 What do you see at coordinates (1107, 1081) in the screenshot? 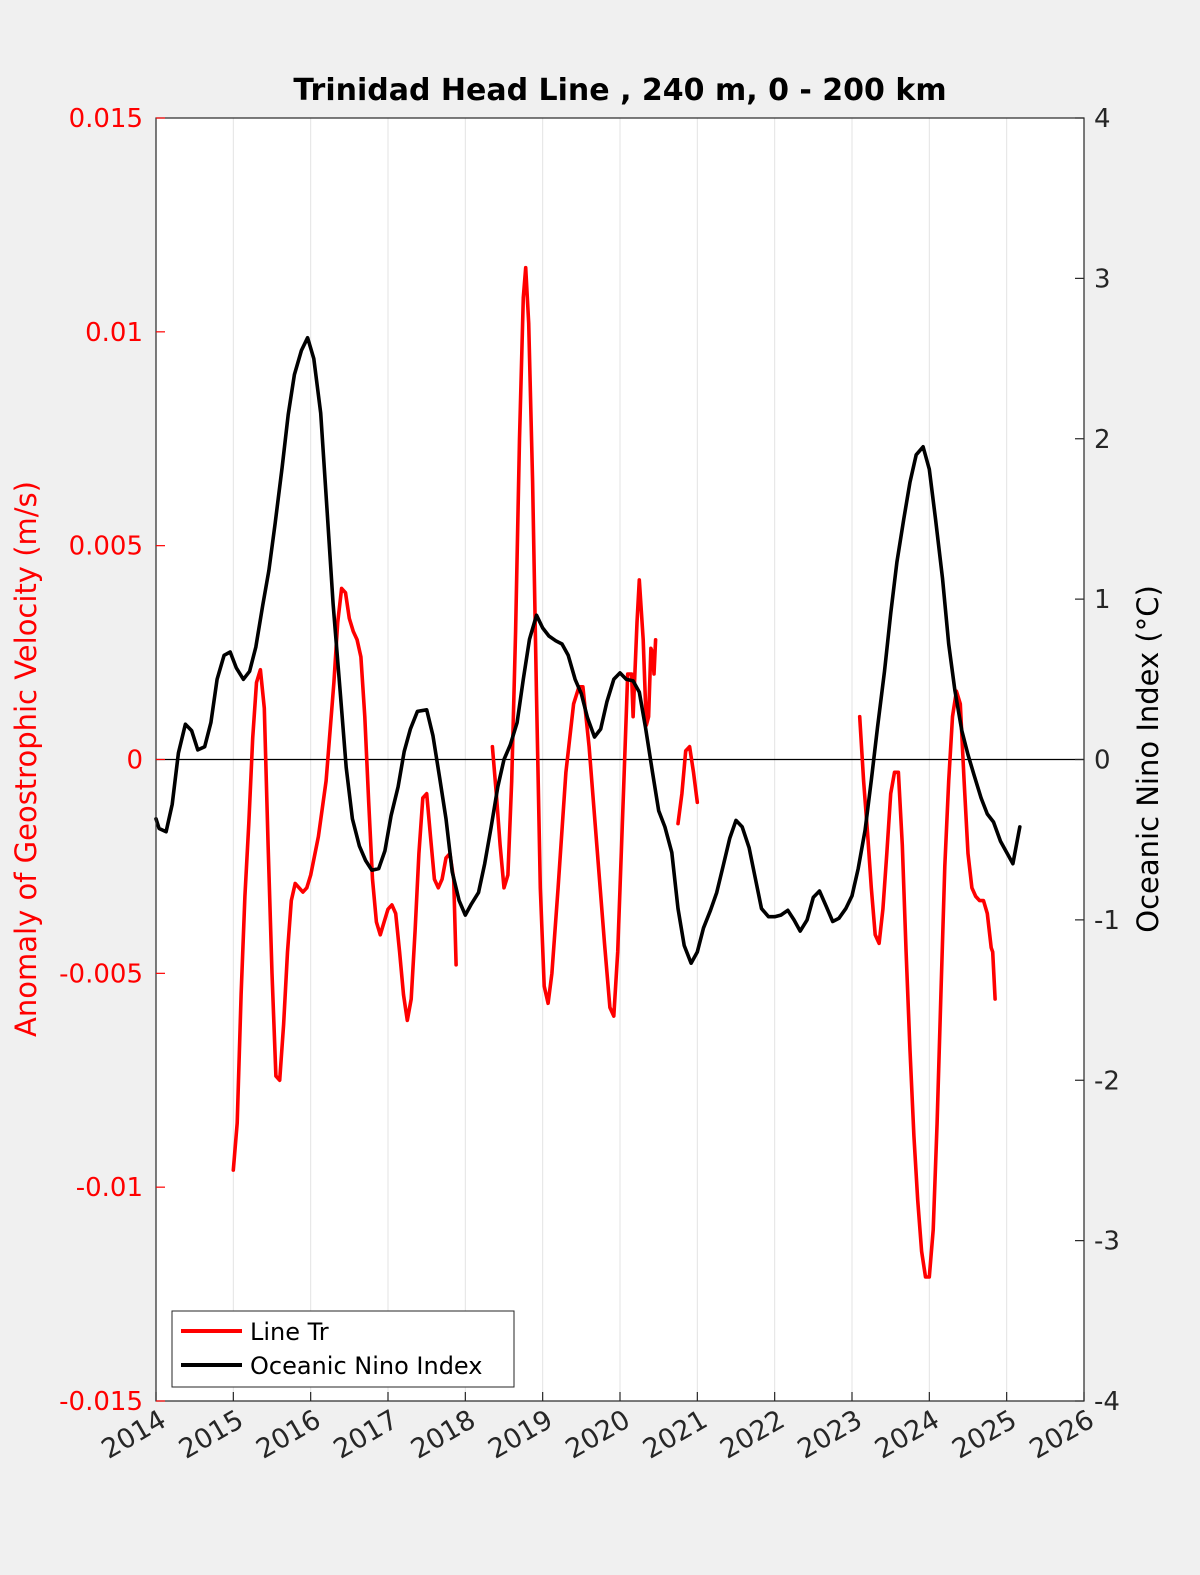
I see `y-right-tick-label: -2` at bounding box center [1107, 1081].